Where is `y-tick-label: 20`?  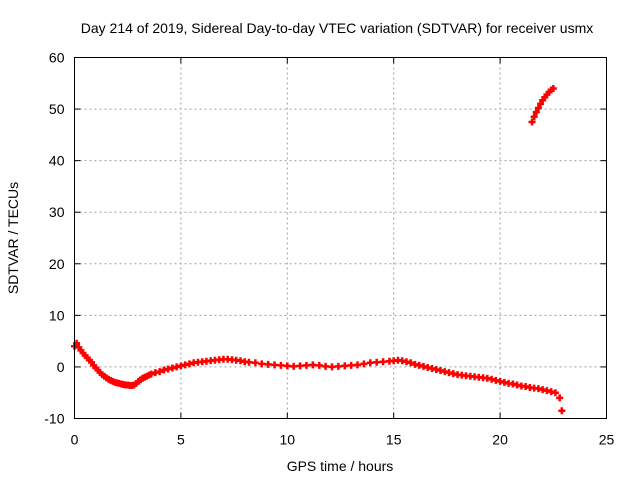
y-tick-label: 20 is located at coordinates (57, 264).